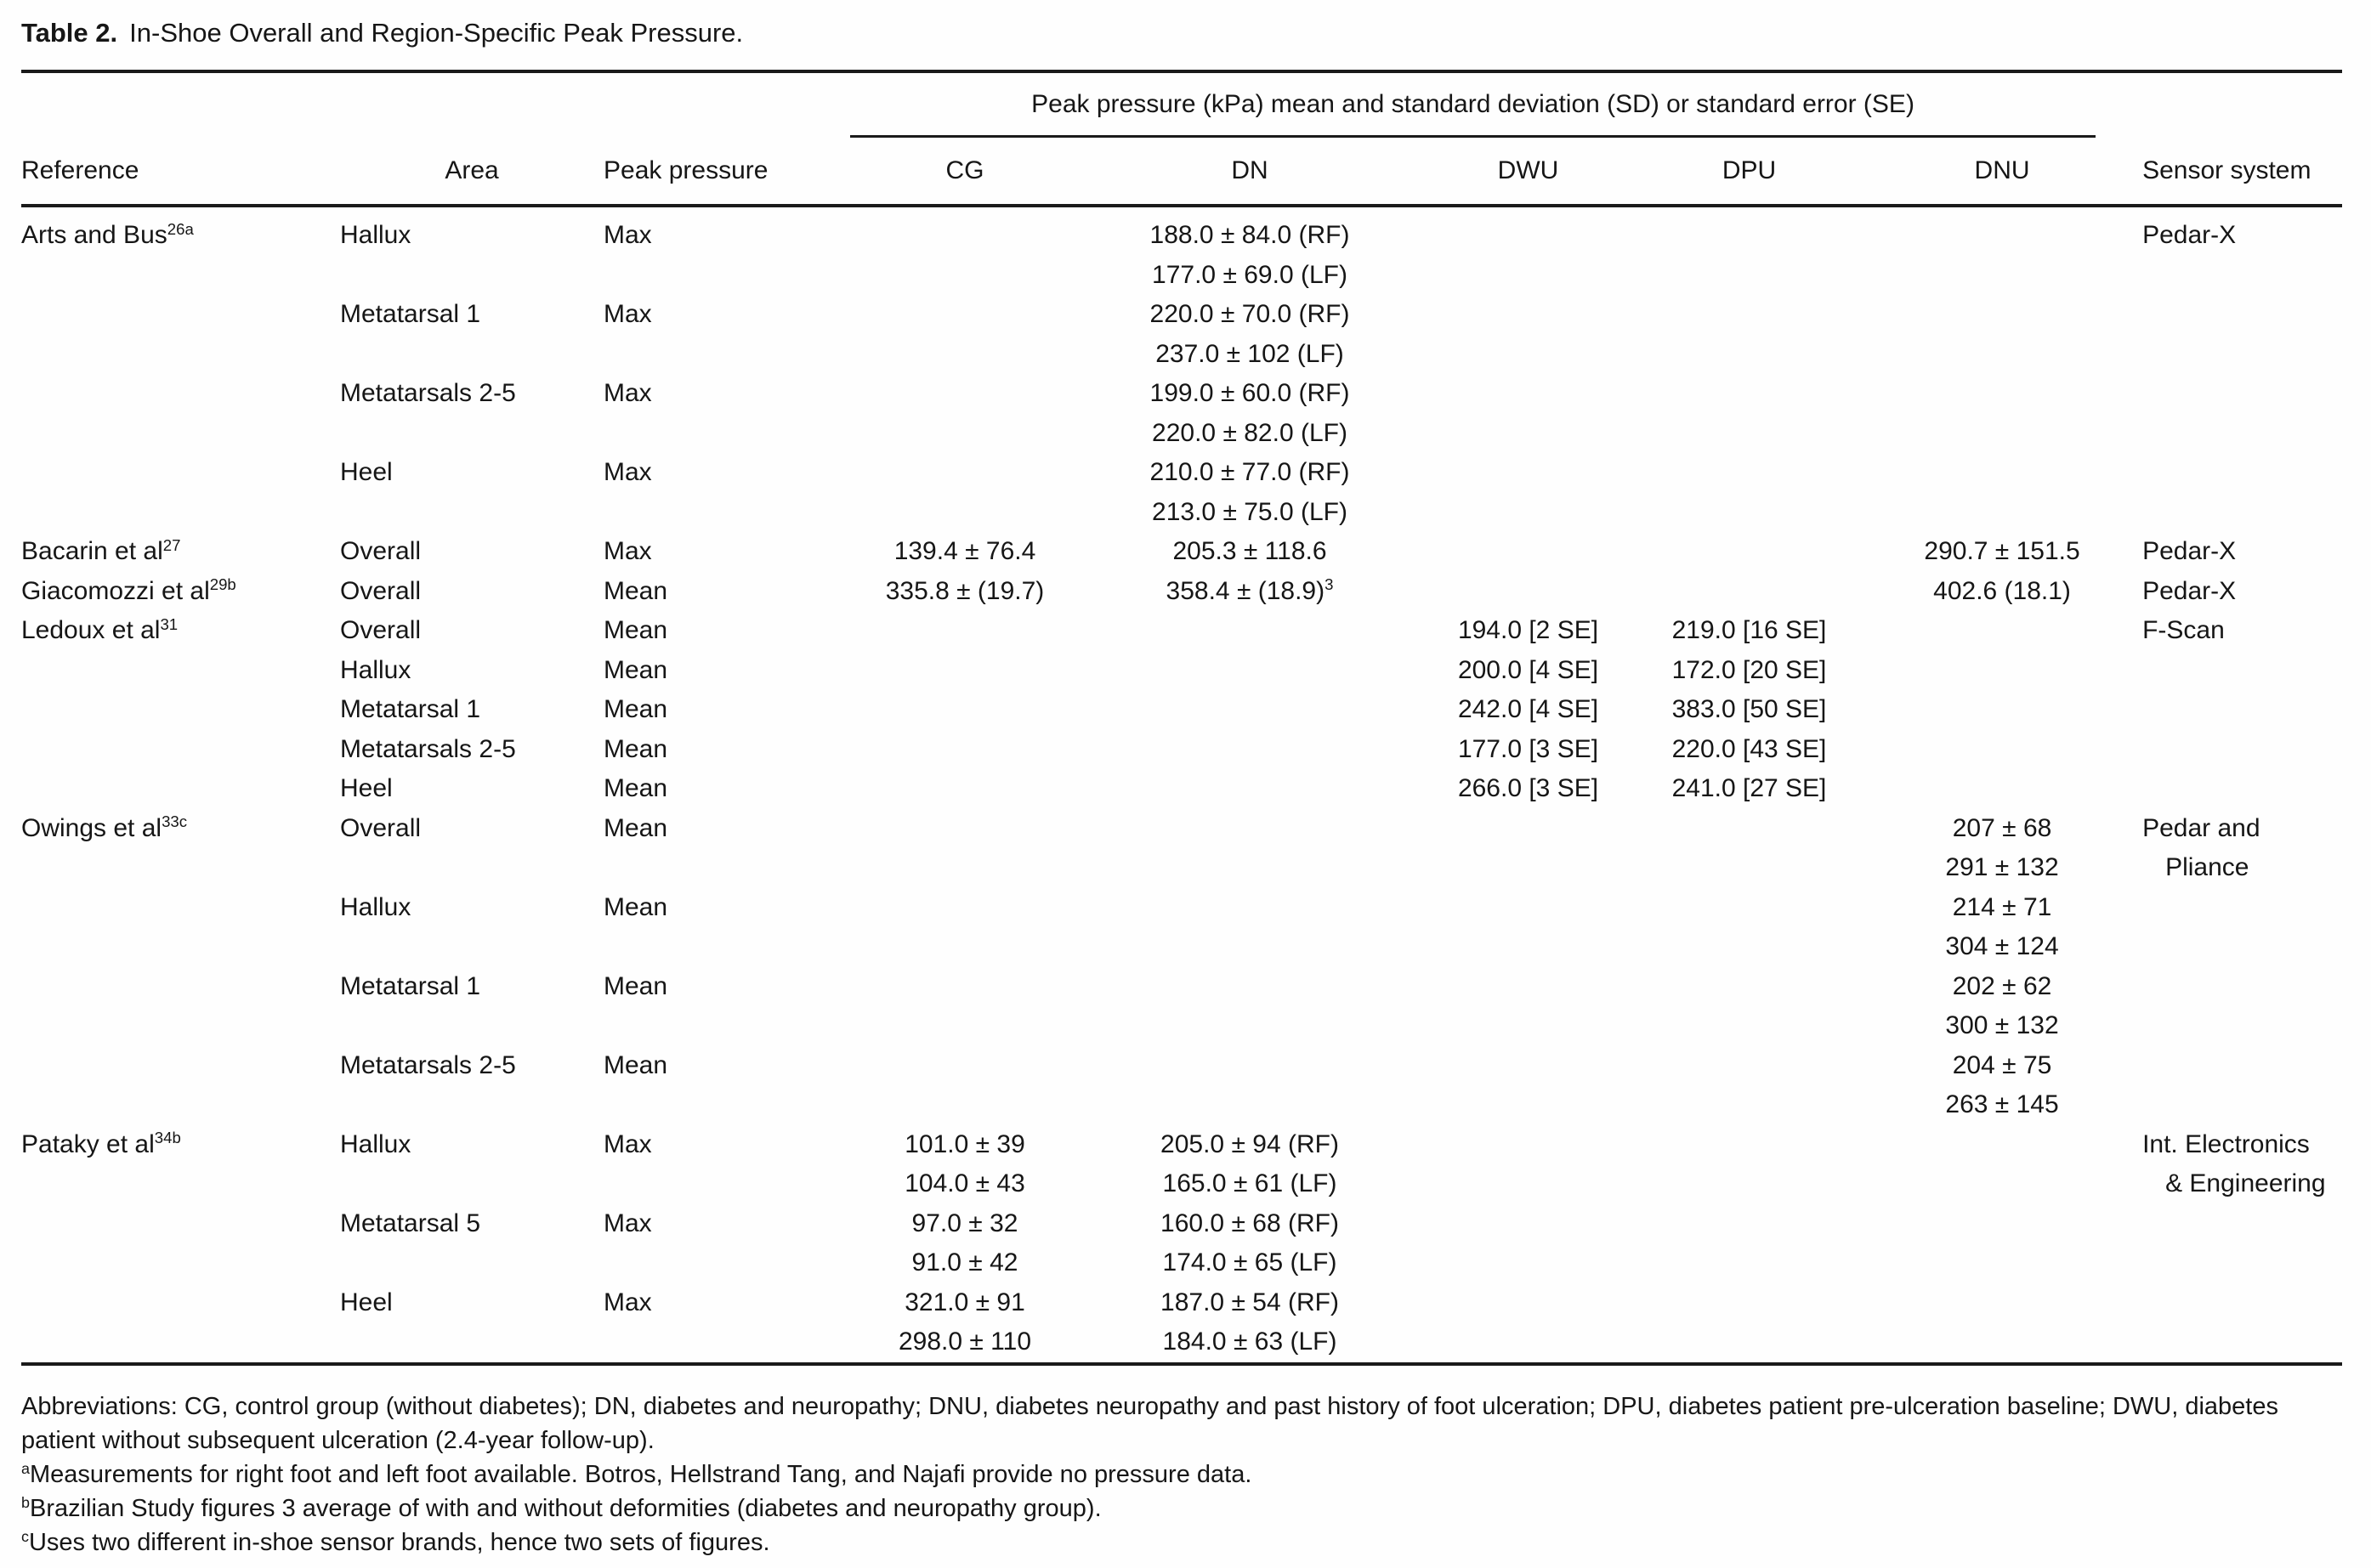 This screenshot has width=2371, height=1568. I want to click on cell-line: 242.0 [4 SE], so click(1528, 709).